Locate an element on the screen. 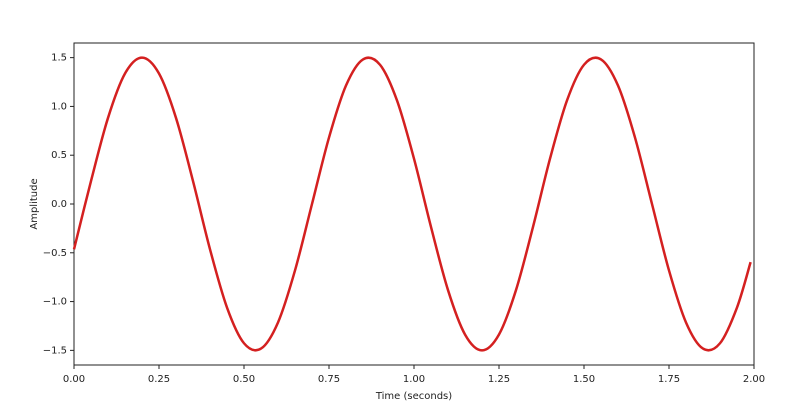  x-tick-label: 1.00 is located at coordinates (414, 379).